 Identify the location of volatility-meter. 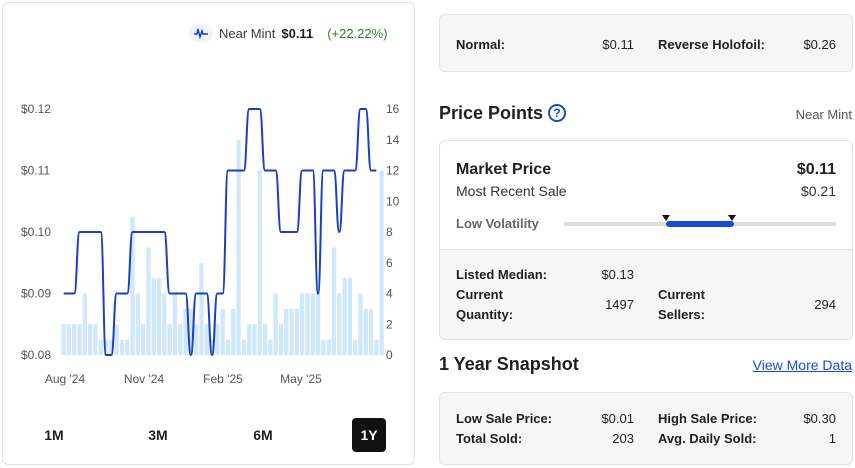
(700, 221).